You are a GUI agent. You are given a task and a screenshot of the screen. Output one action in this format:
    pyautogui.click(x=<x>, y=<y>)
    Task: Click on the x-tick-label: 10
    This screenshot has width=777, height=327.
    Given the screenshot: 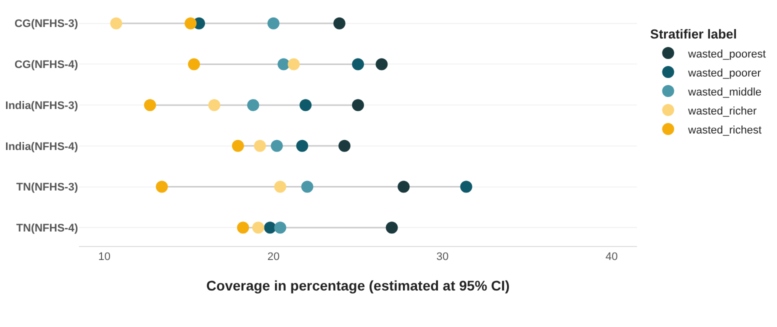 What is the action you would take?
    pyautogui.click(x=104, y=257)
    